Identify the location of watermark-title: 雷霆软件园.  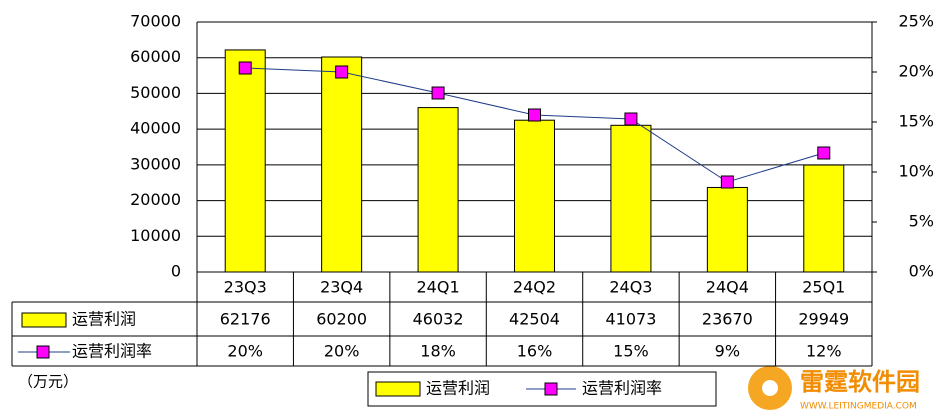
(860, 382).